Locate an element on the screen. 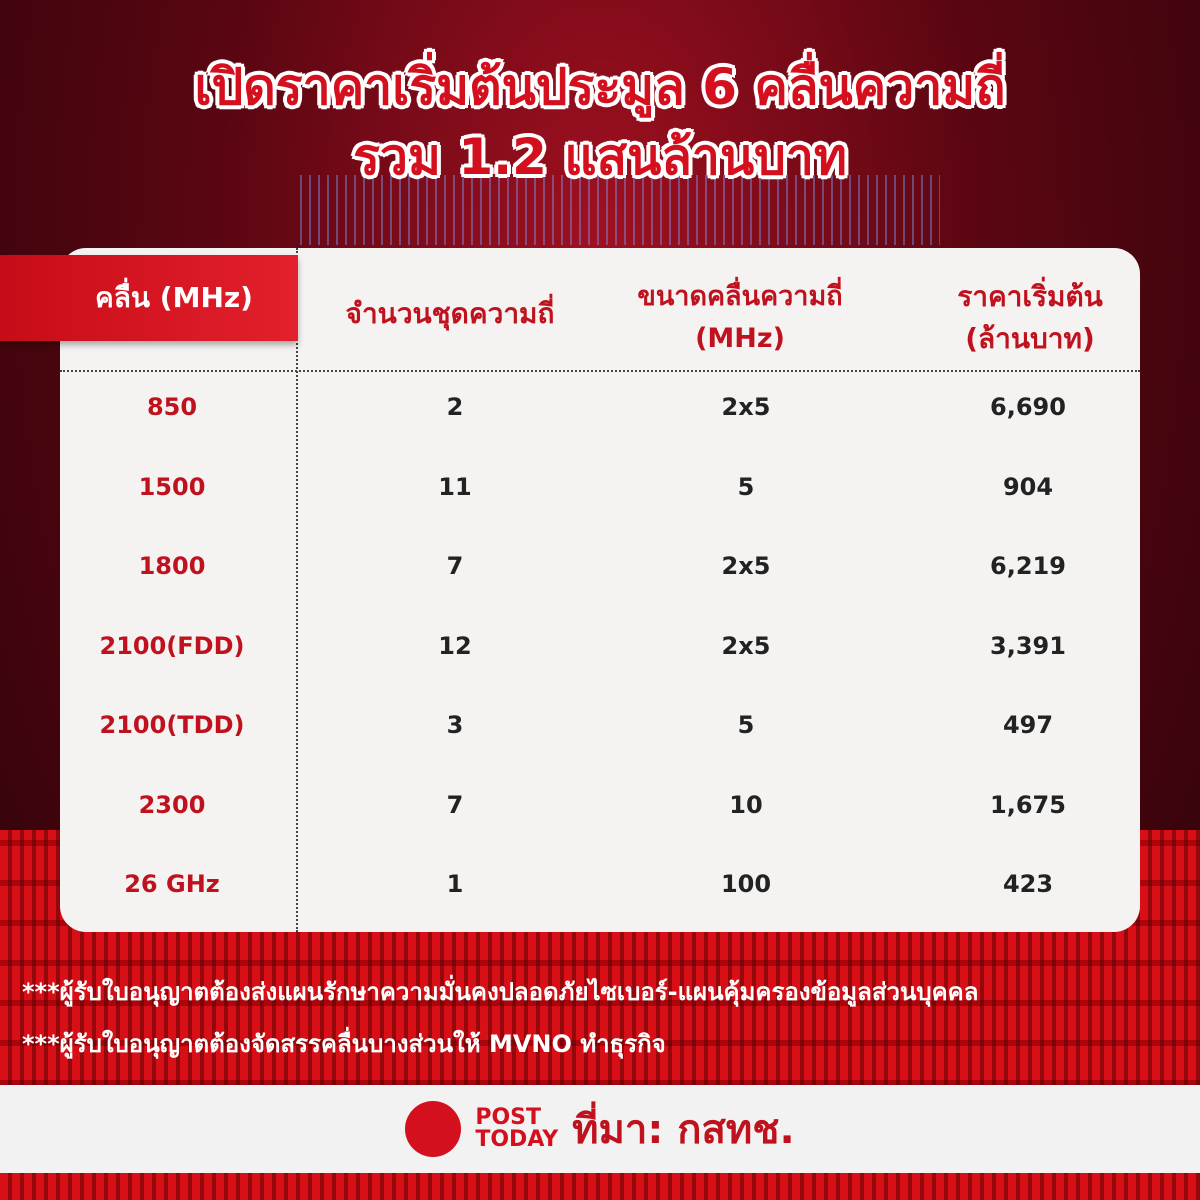 The image size is (1200, 1200). table-cell: 850 is located at coordinates (172, 407).